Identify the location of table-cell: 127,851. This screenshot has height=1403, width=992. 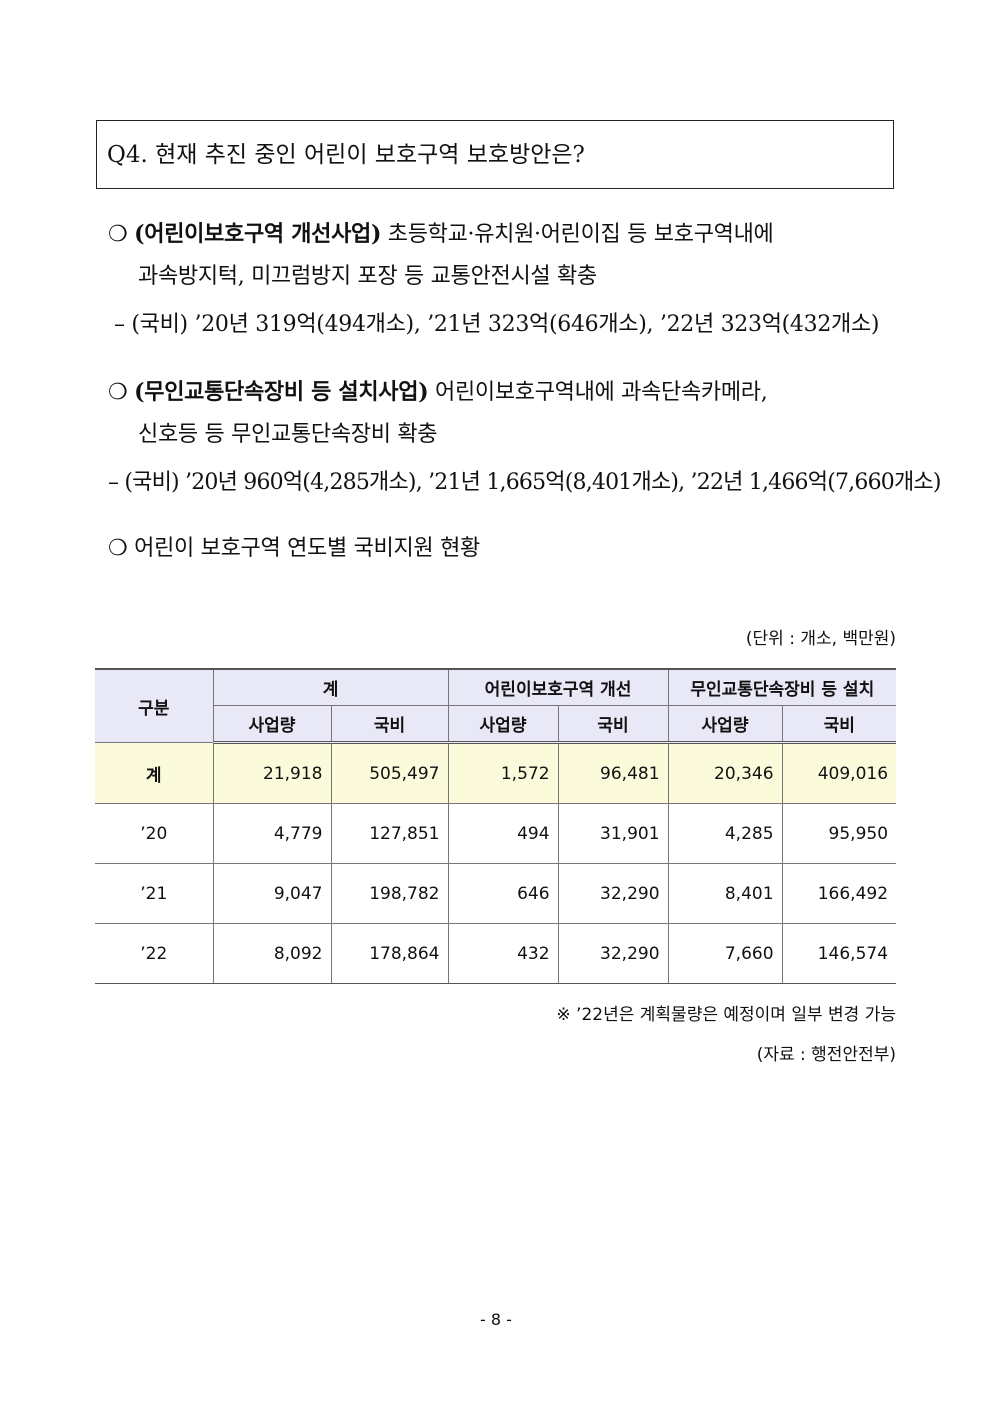
(389, 833).